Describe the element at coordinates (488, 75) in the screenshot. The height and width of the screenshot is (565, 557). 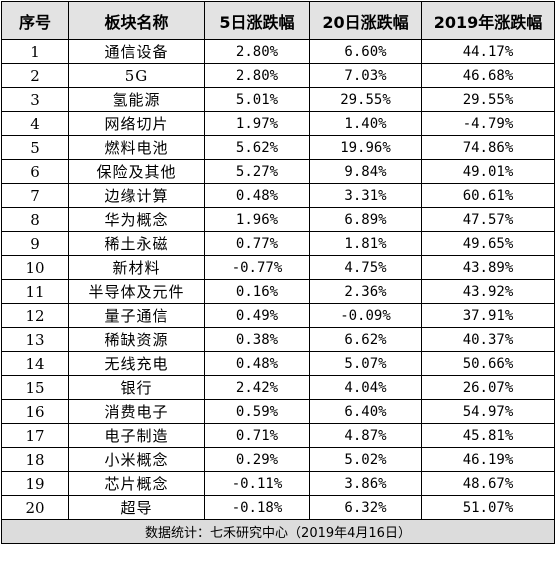
I see `cell-ytd-change: 46.68%` at that location.